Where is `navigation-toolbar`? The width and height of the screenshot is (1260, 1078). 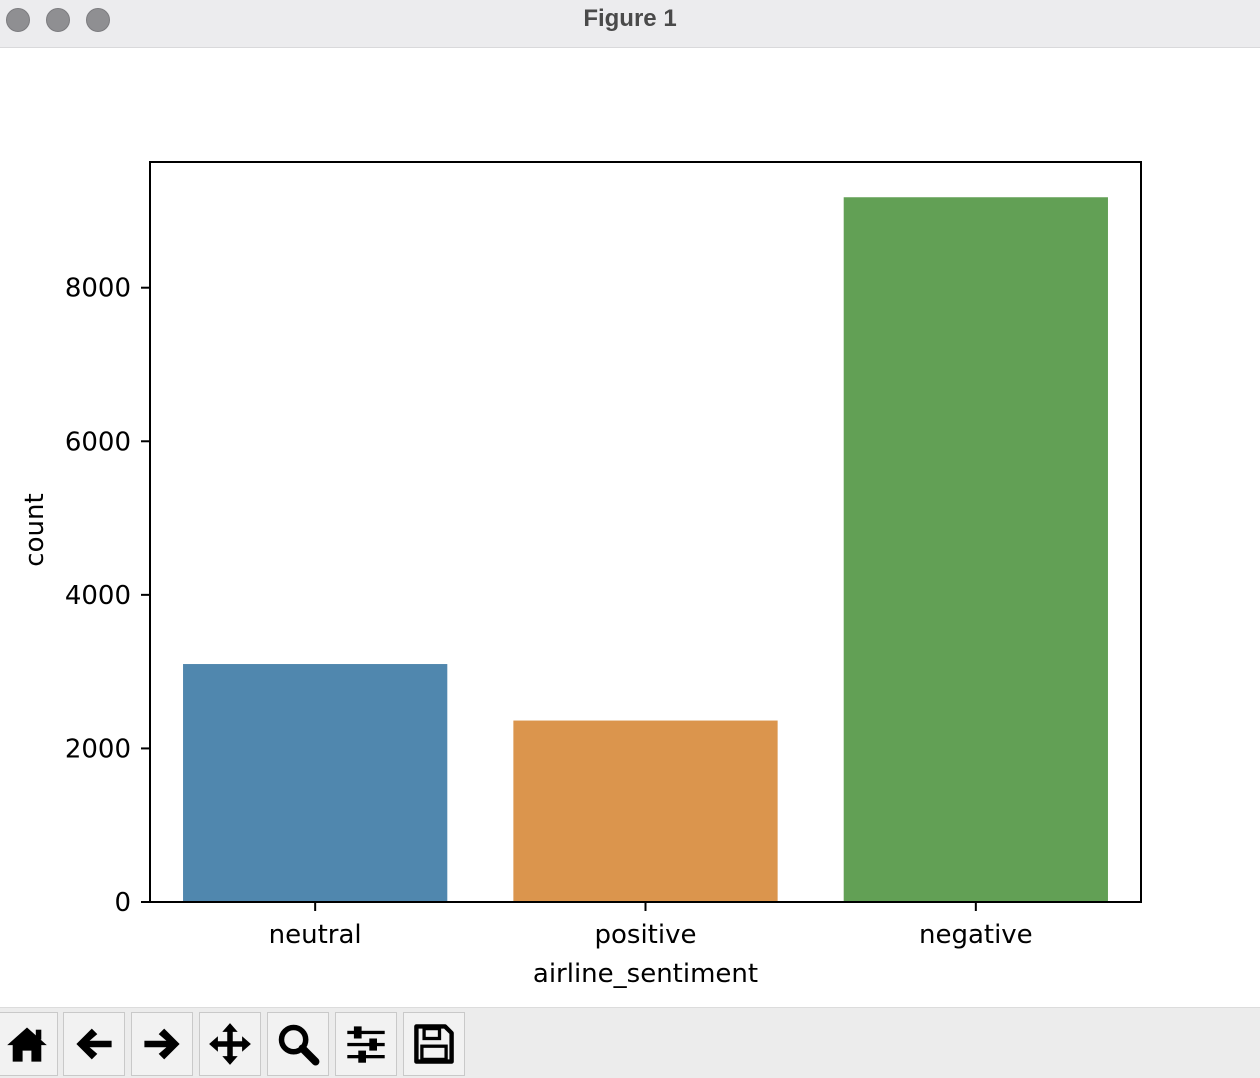
navigation-toolbar is located at coordinates (630, 1042).